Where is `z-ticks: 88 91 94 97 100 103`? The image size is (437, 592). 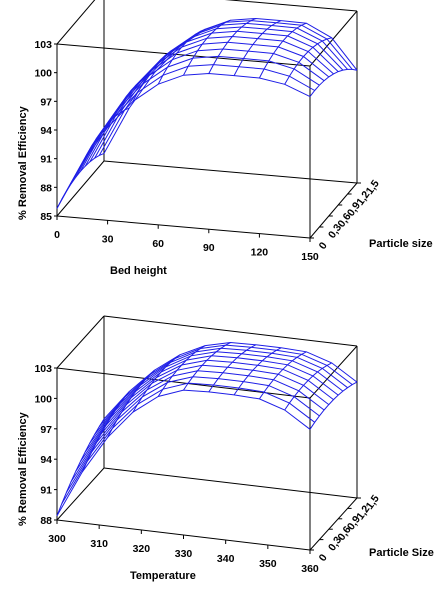 z-ticks: 88 91 94 97 100 103 is located at coordinates (45, 445).